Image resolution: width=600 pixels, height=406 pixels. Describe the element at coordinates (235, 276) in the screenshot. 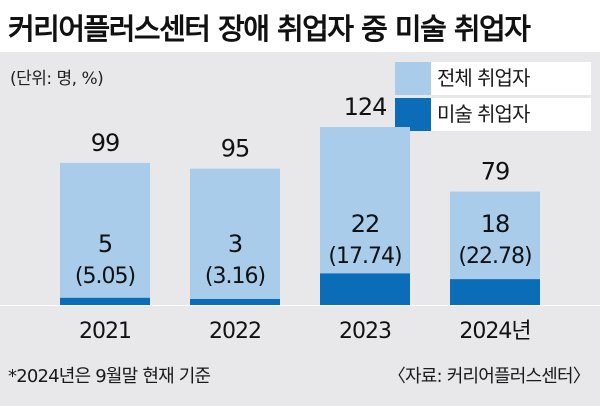

I see `label-percent-1: (3.16)` at that location.